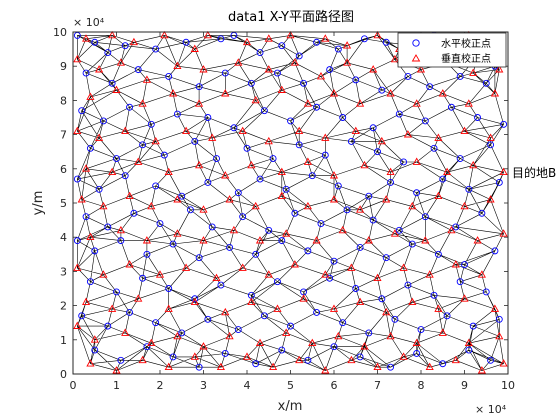 The height and width of the screenshot is (420, 560). Describe the element at coordinates (89, 22) in the screenshot. I see `y-axis-exponent: × 10⁴` at that location.